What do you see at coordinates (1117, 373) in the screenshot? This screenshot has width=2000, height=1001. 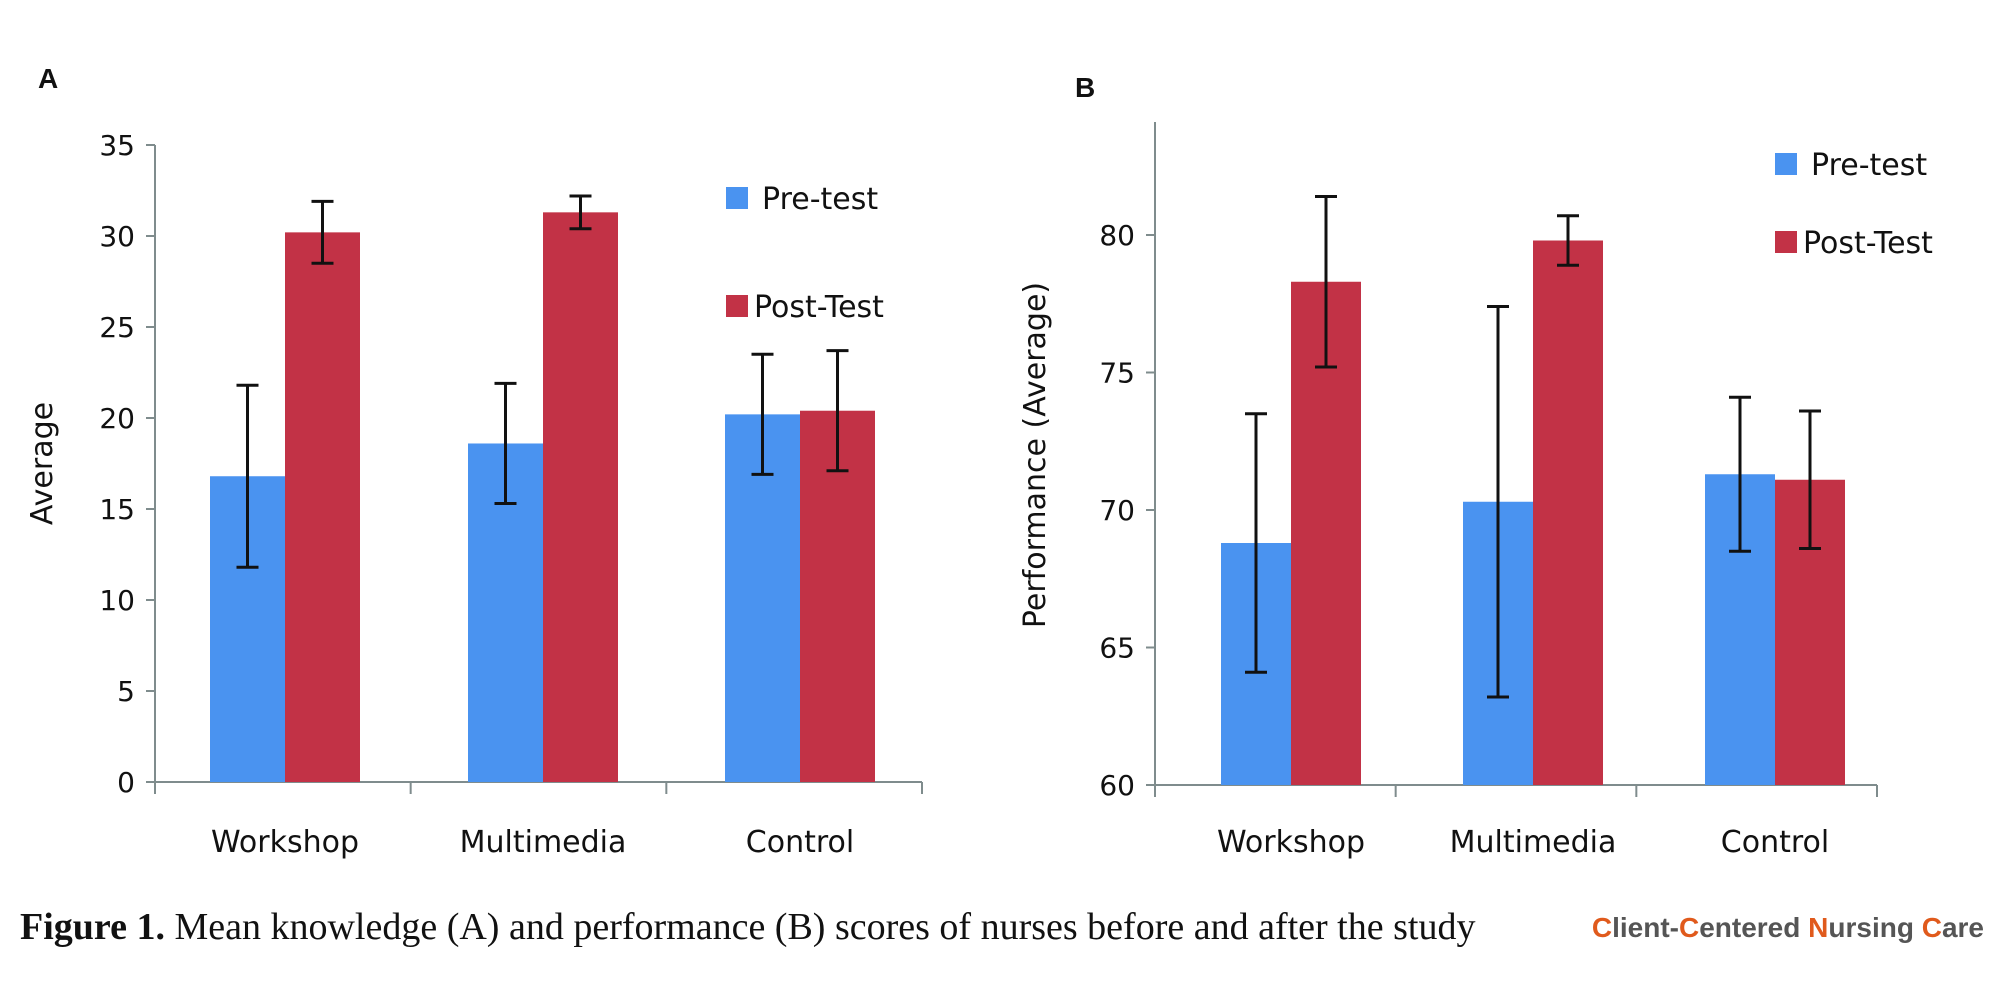 I see `chart-b-y-tick-label: 75` at bounding box center [1117, 373].